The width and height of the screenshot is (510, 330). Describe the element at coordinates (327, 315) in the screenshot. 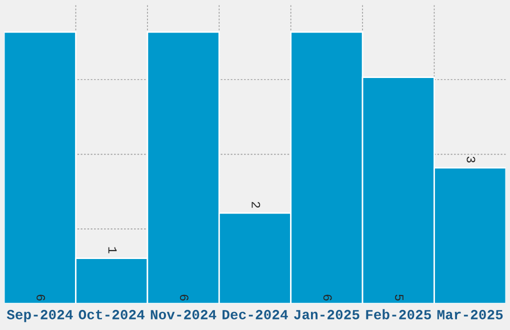

I see `x-tick-label: Jan-2025` at that location.